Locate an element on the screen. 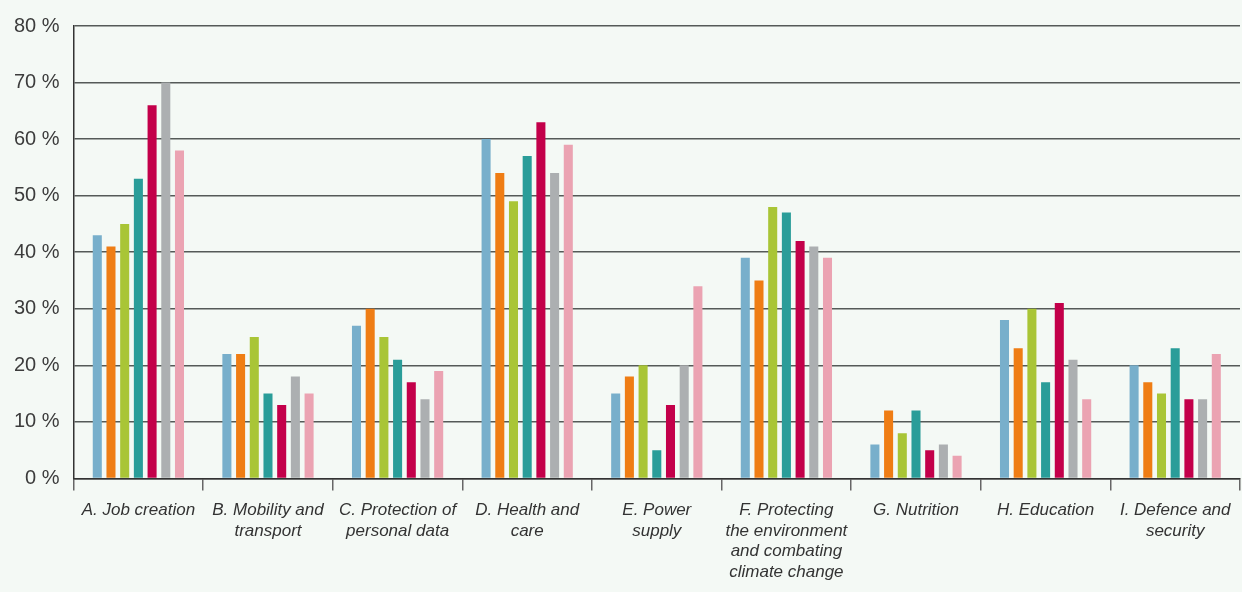 This screenshot has width=1242, height=592. y-tick-label: 20 % is located at coordinates (36, 363).